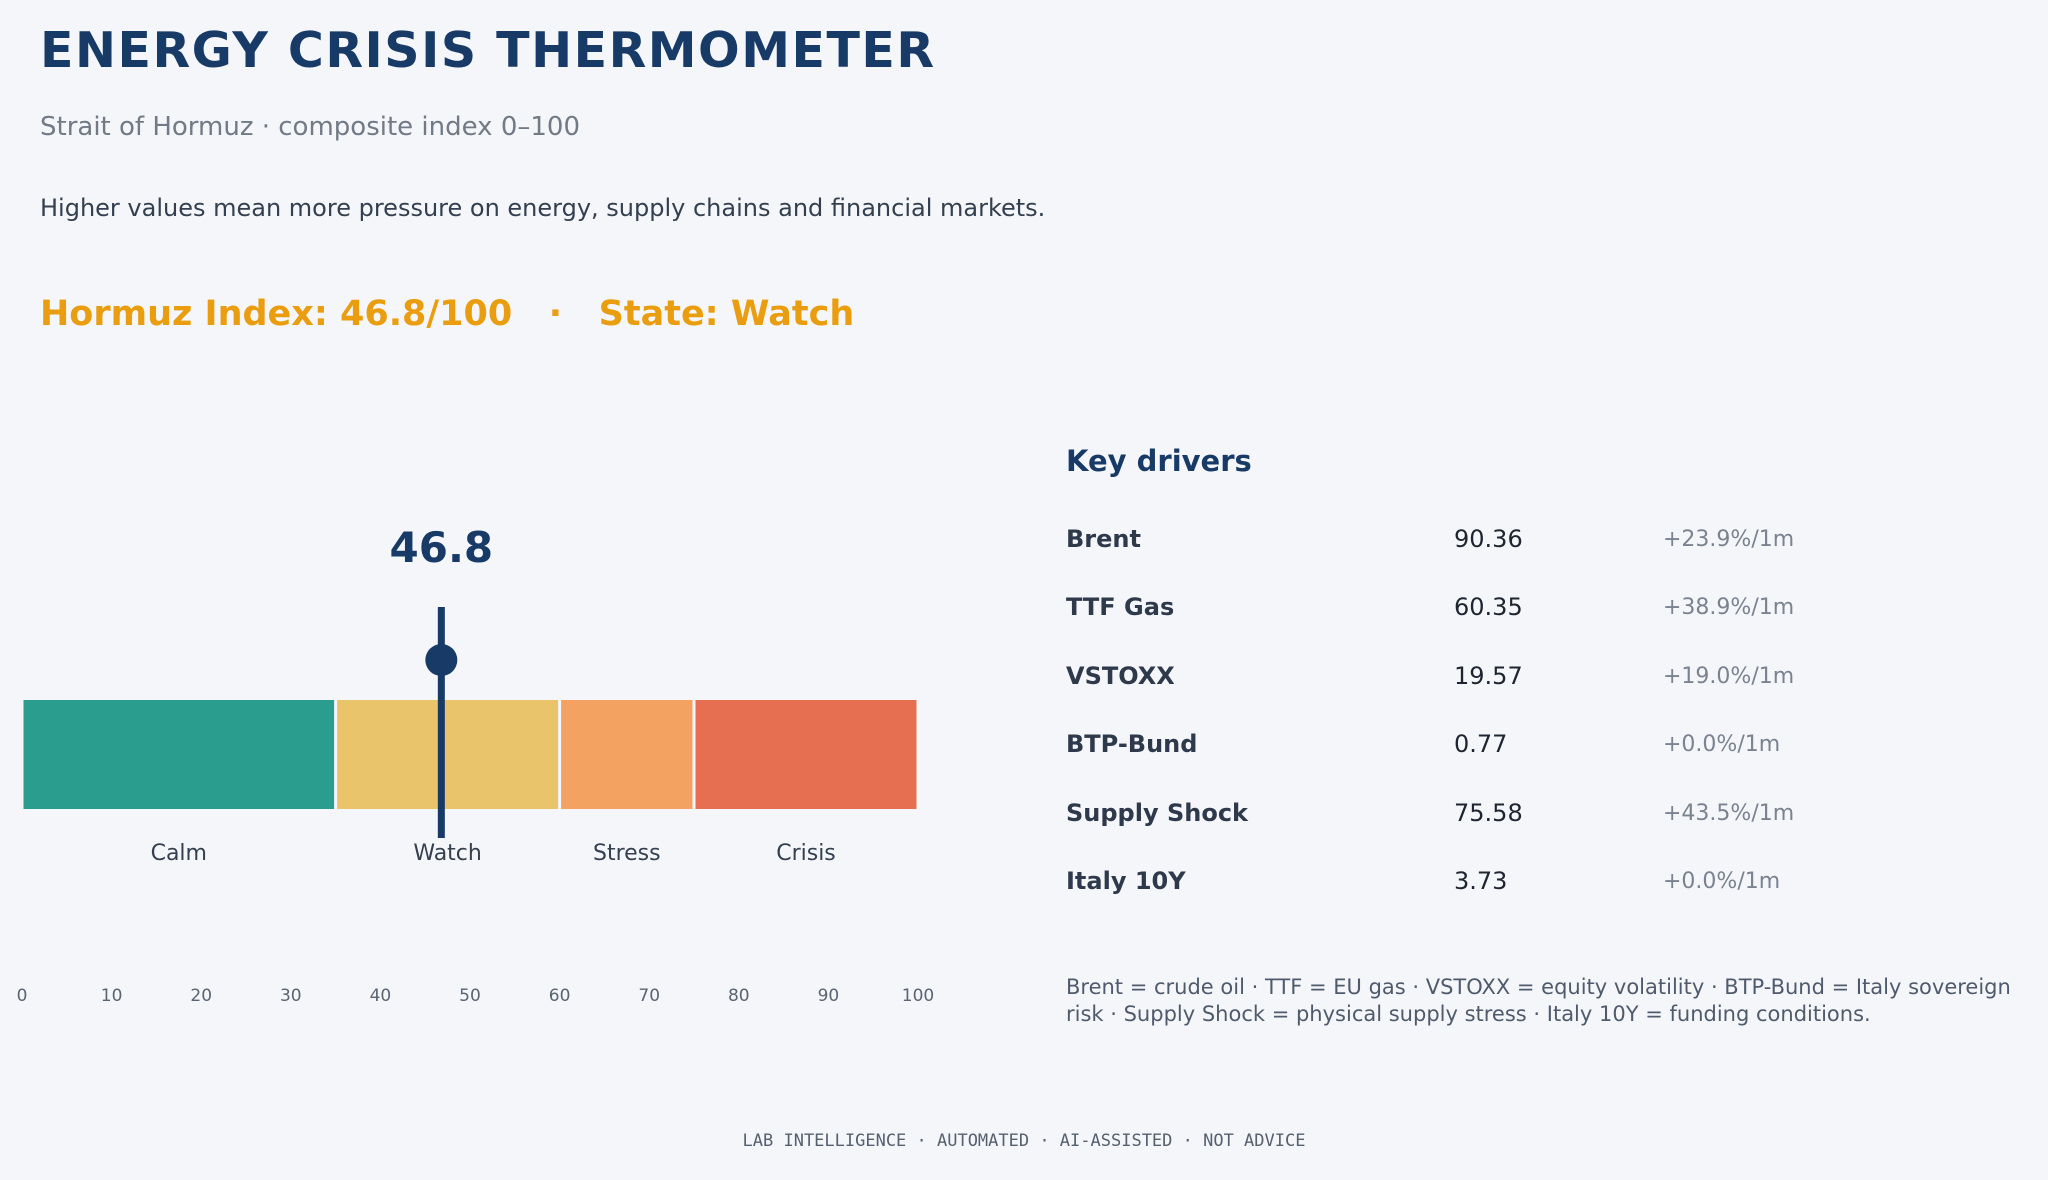 The width and height of the screenshot is (2048, 1180). Describe the element at coordinates (726, 314) in the screenshot. I see `state-label: State: Watch` at that location.